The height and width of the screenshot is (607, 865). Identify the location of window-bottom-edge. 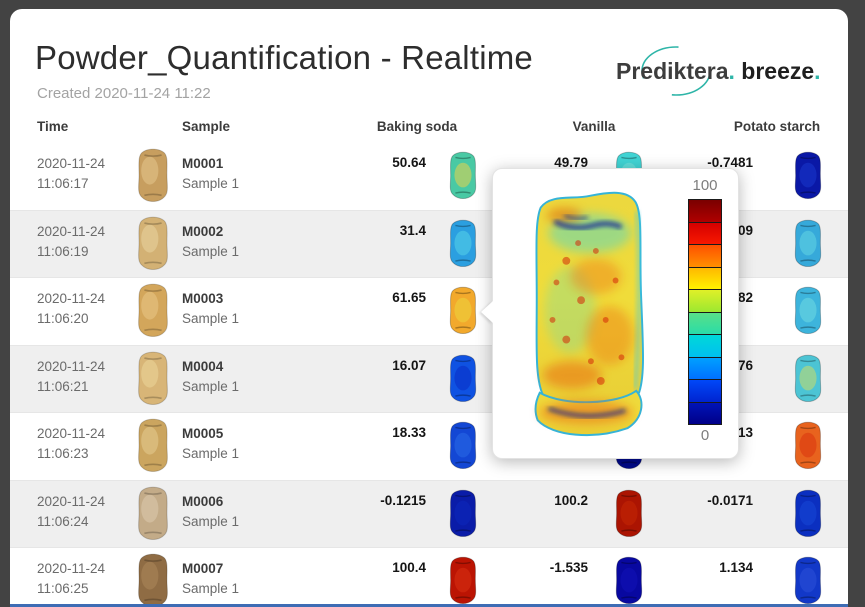
(429, 605).